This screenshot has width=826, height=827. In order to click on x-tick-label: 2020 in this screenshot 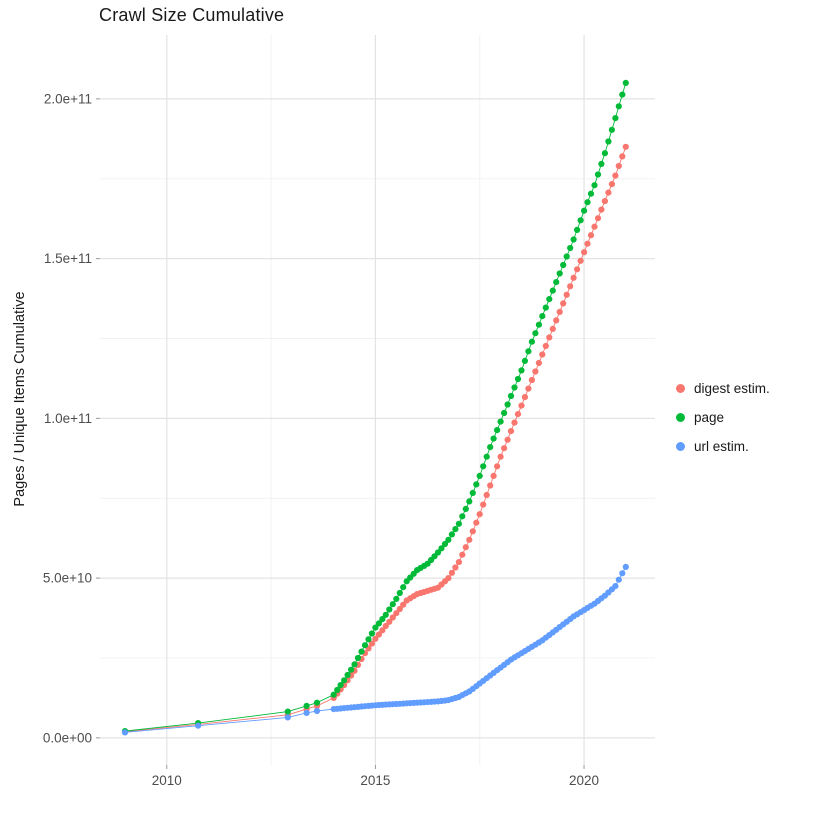, I will do `click(584, 780)`.